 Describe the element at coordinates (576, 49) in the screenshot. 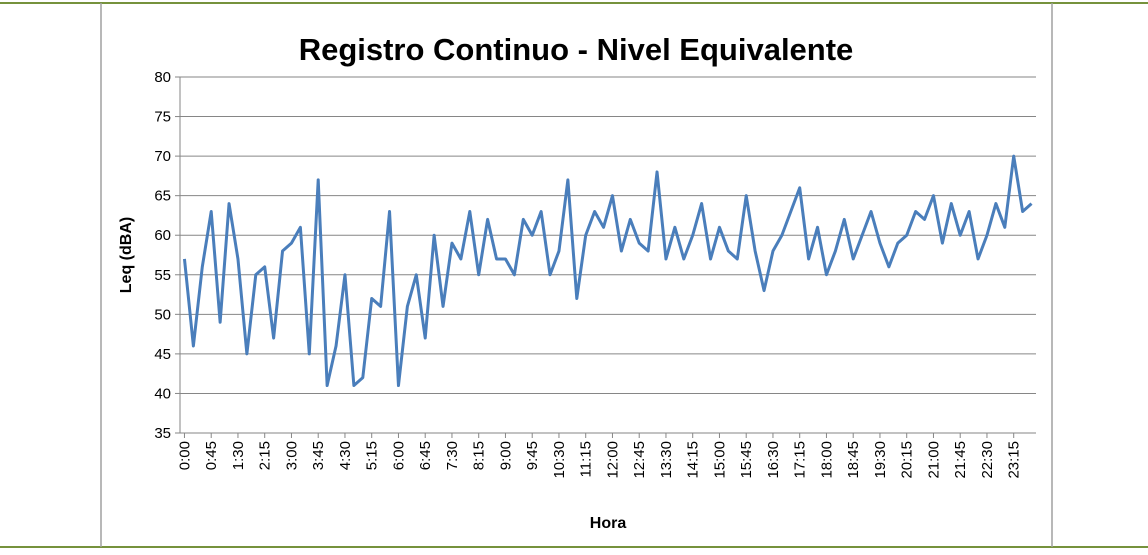

I see `chart-title: Registro Continuo - Nivel Equivalente` at that location.